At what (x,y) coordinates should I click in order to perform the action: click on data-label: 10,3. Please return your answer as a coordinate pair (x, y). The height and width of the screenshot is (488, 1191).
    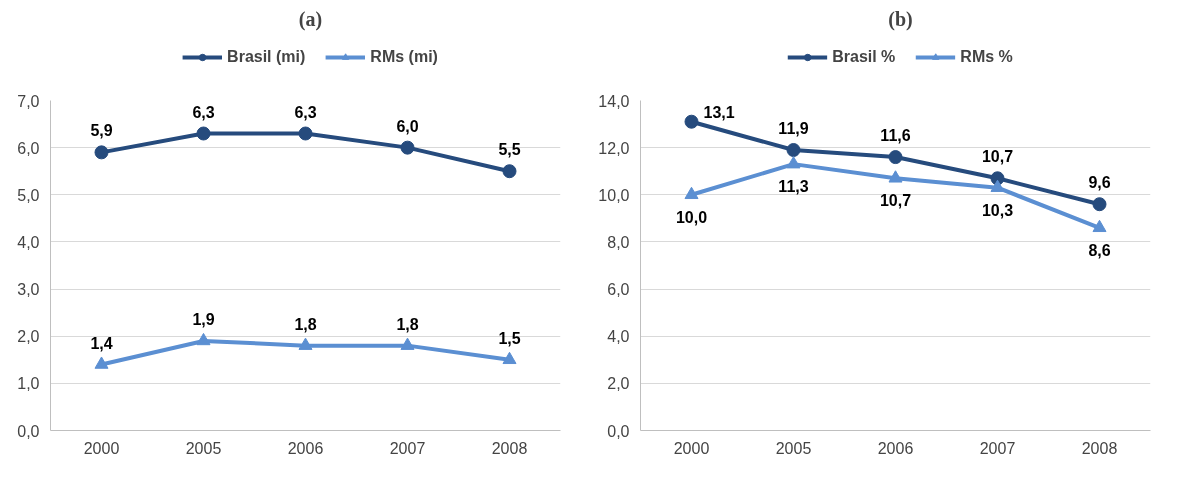
    Looking at the image, I should click on (997, 210).